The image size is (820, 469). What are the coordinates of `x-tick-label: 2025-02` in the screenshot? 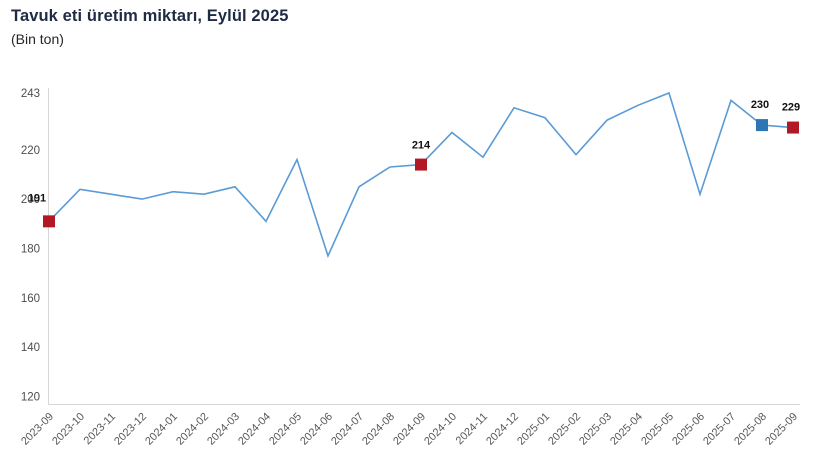 It's located at (564, 429).